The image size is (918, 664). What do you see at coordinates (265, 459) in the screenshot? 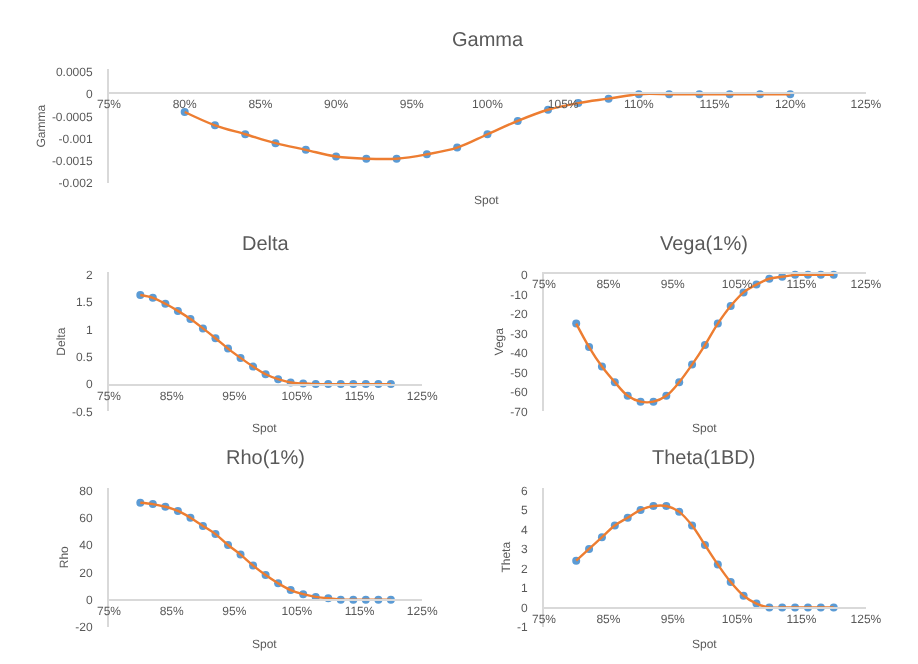
I see `chart-title: Rho(1%)` at bounding box center [265, 459].